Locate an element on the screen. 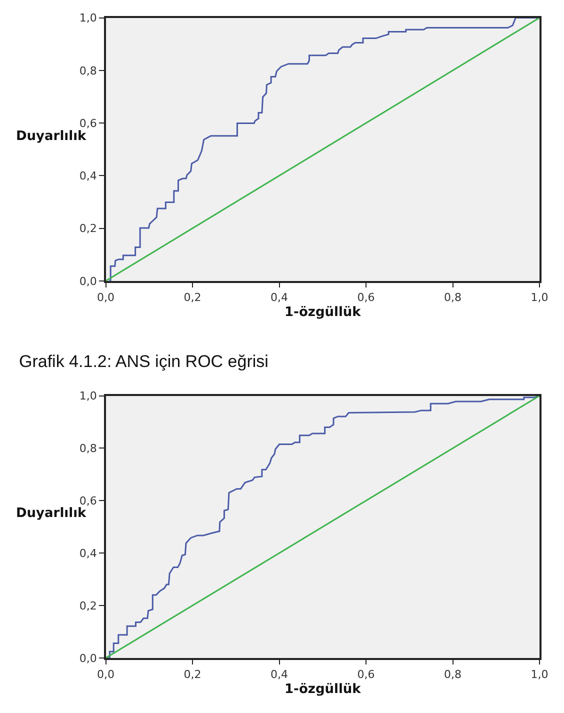 Image resolution: width=564 pixels, height=713 pixels. chart-title: Grafik 4.1.2: ANS için ROC eğrisi is located at coordinates (143, 361).